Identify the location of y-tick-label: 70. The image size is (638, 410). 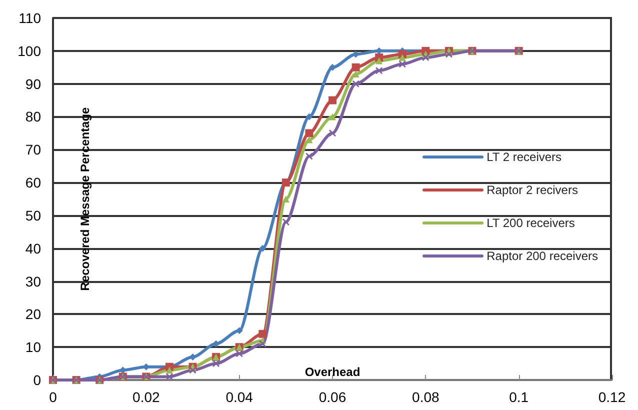
(33, 150).